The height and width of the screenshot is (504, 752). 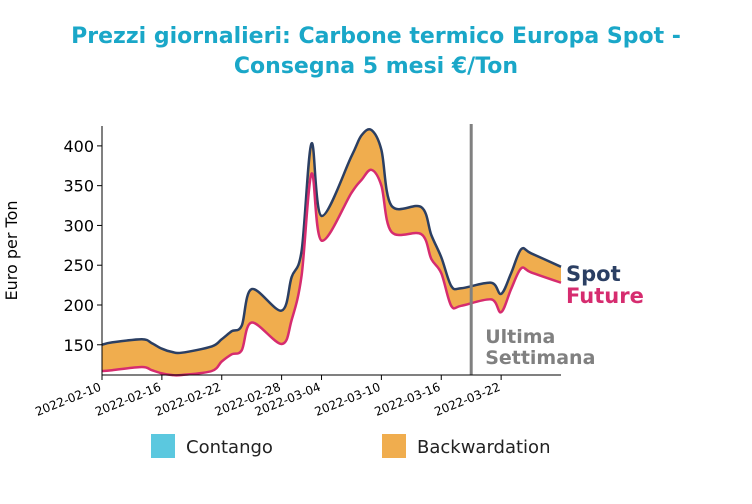 I want to click on y-tick-label: 200, so click(x=78, y=305).